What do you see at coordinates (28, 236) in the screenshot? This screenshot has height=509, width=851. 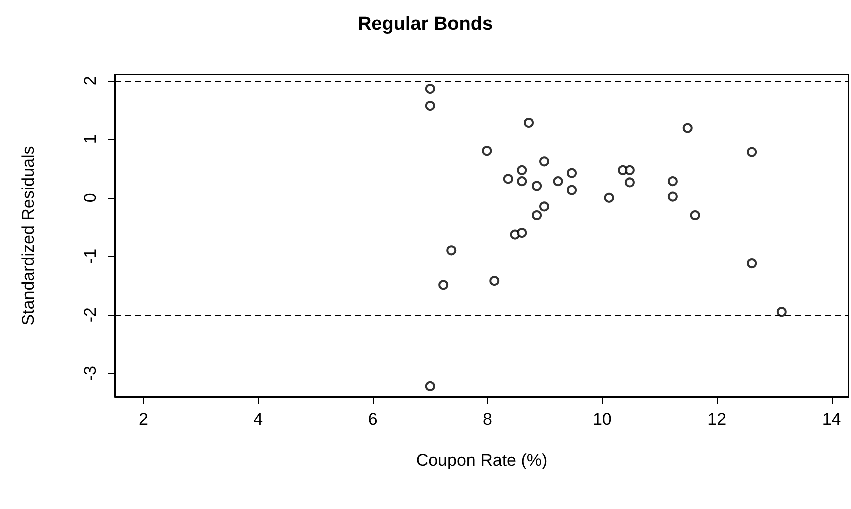 I see `y-axis-title: Standardized Residuals` at bounding box center [28, 236].